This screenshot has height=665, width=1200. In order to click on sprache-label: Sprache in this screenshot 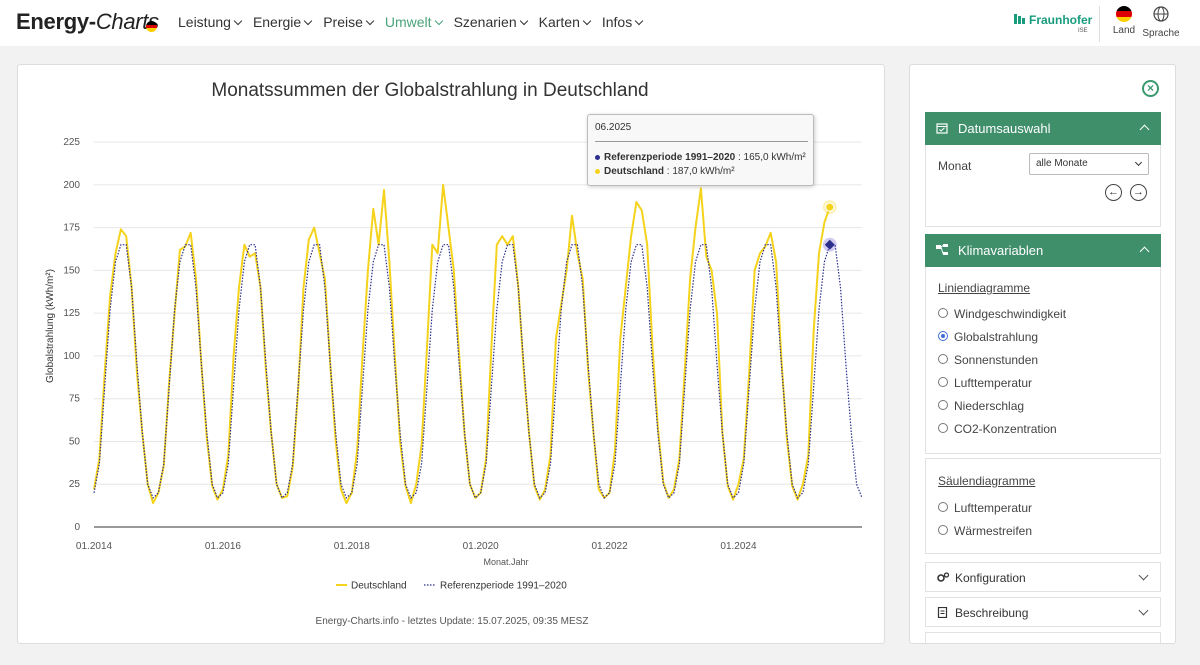, I will do `click(1161, 33)`.